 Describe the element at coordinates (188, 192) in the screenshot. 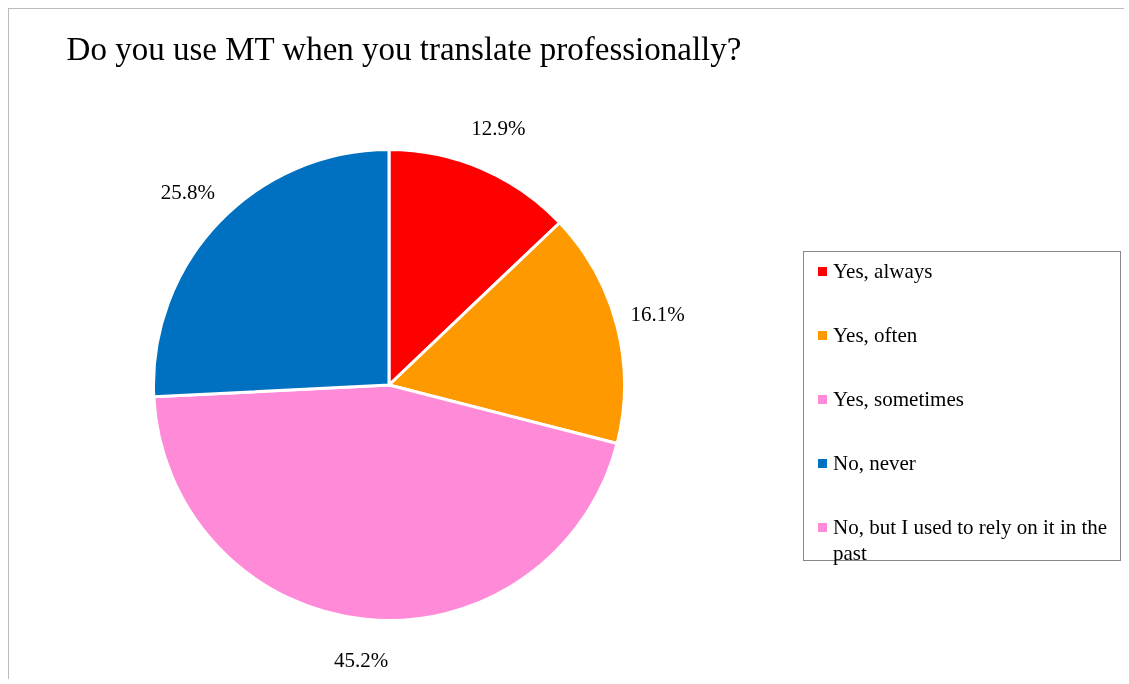

I see `data-label: 25.8%` at that location.